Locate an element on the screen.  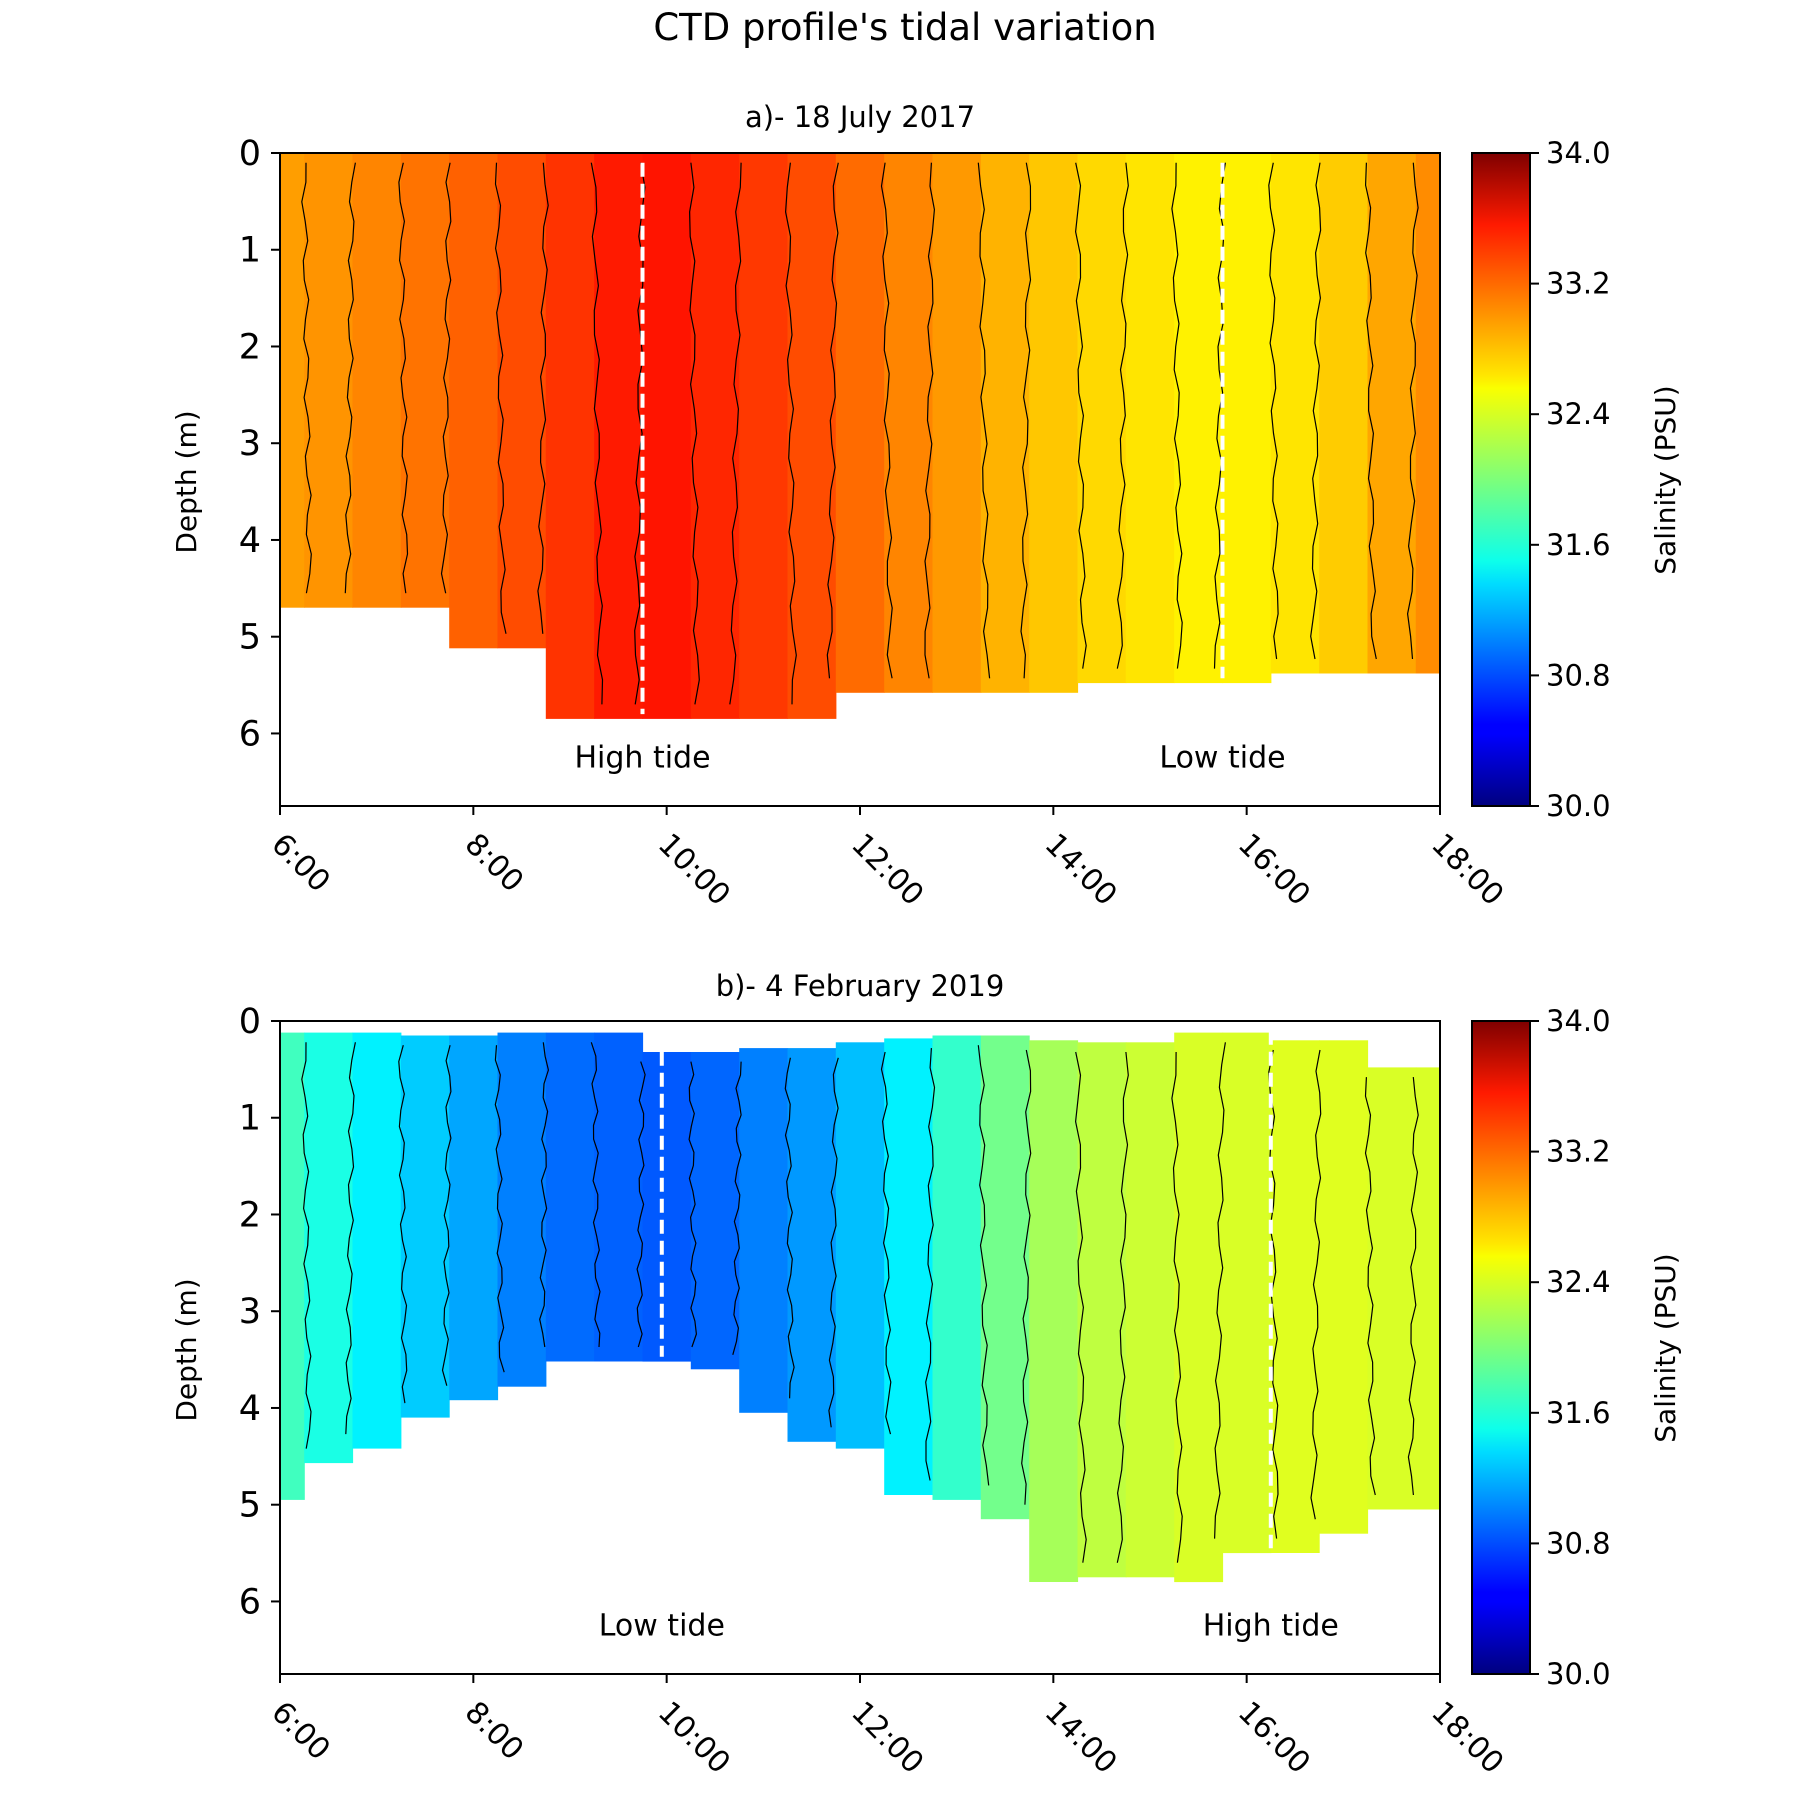
panel-b-title: b)- 4 February 2019 is located at coordinates (860, 986).